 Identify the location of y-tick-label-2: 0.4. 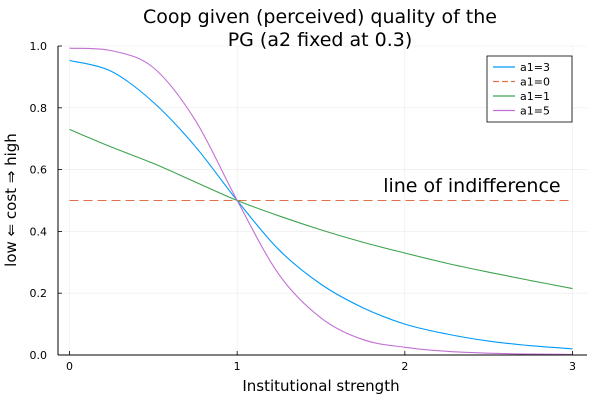
(39, 231).